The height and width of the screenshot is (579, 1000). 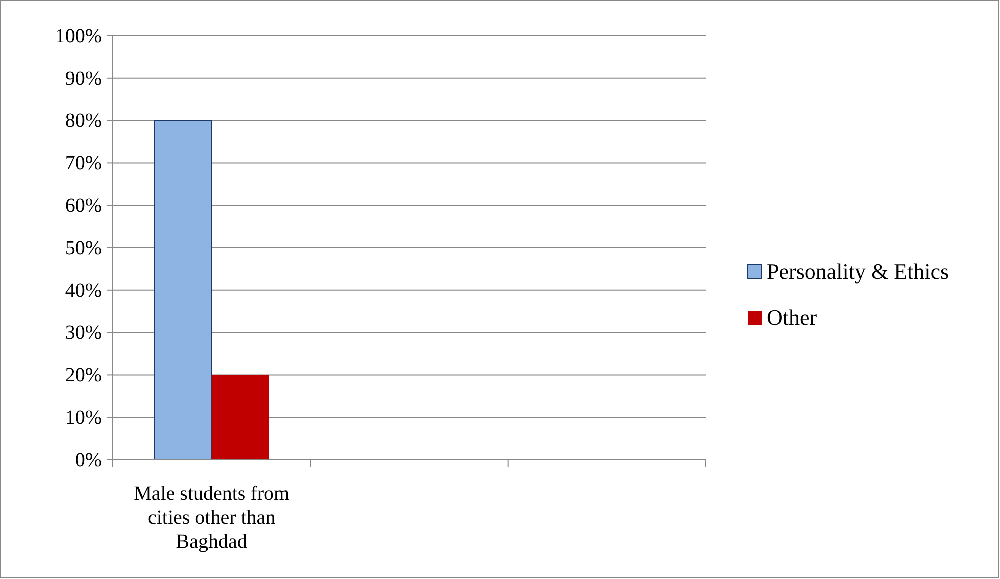 What do you see at coordinates (83, 121) in the screenshot?
I see `y-tick-label: 80%` at bounding box center [83, 121].